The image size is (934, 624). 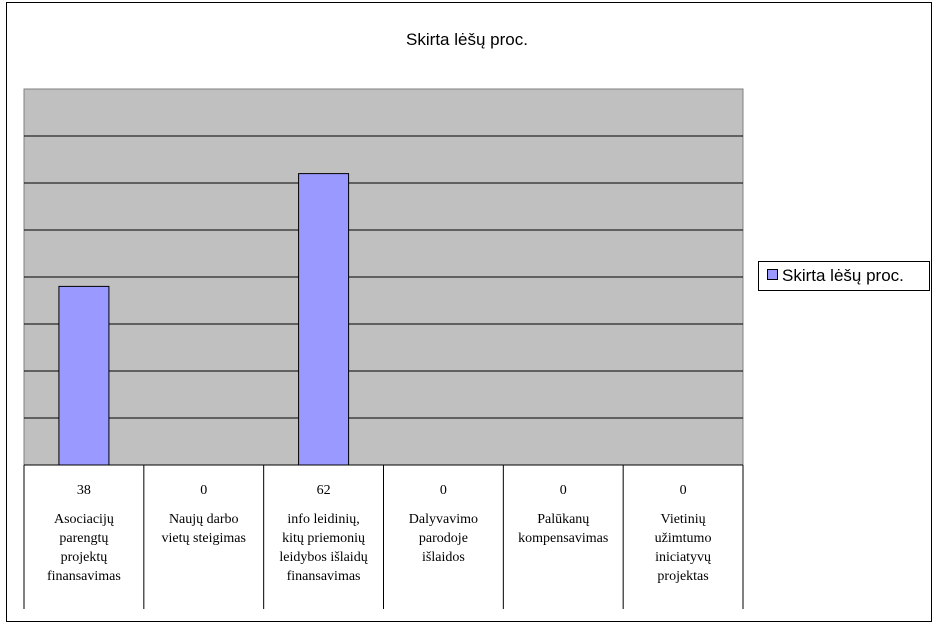 I want to click on category-label-line: Palūkanų, so click(x=563, y=519).